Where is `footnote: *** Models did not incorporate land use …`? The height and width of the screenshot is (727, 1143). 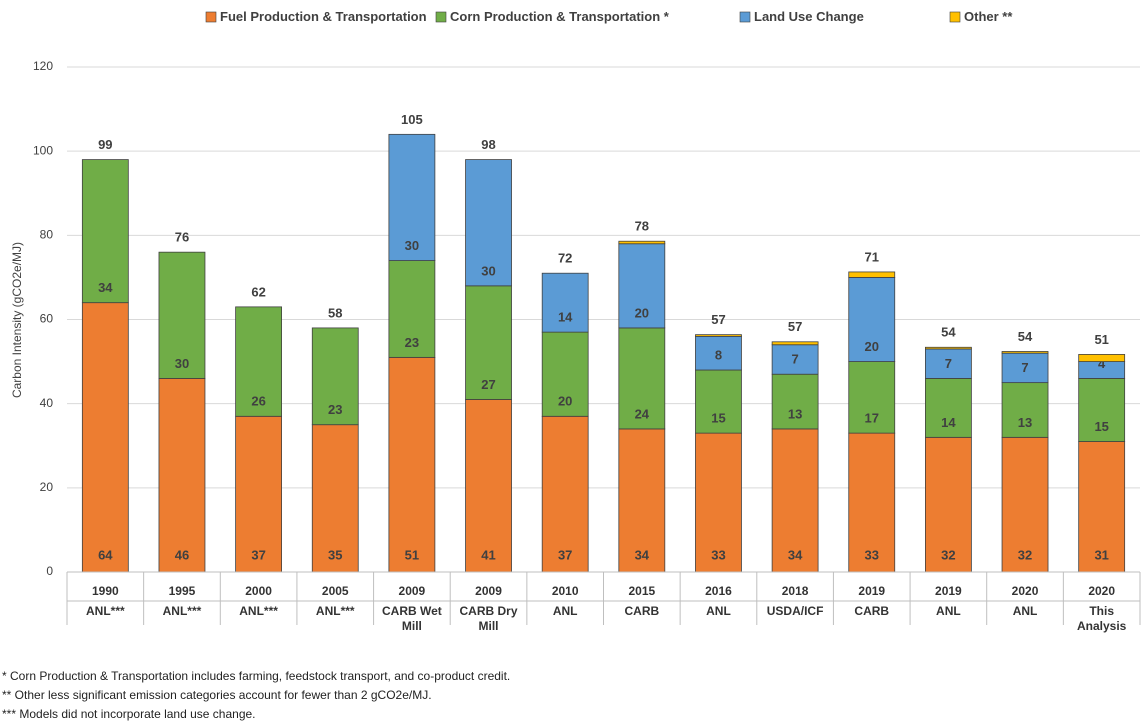
footnote: *** Models did not incorporate land use … is located at coordinates (129, 714).